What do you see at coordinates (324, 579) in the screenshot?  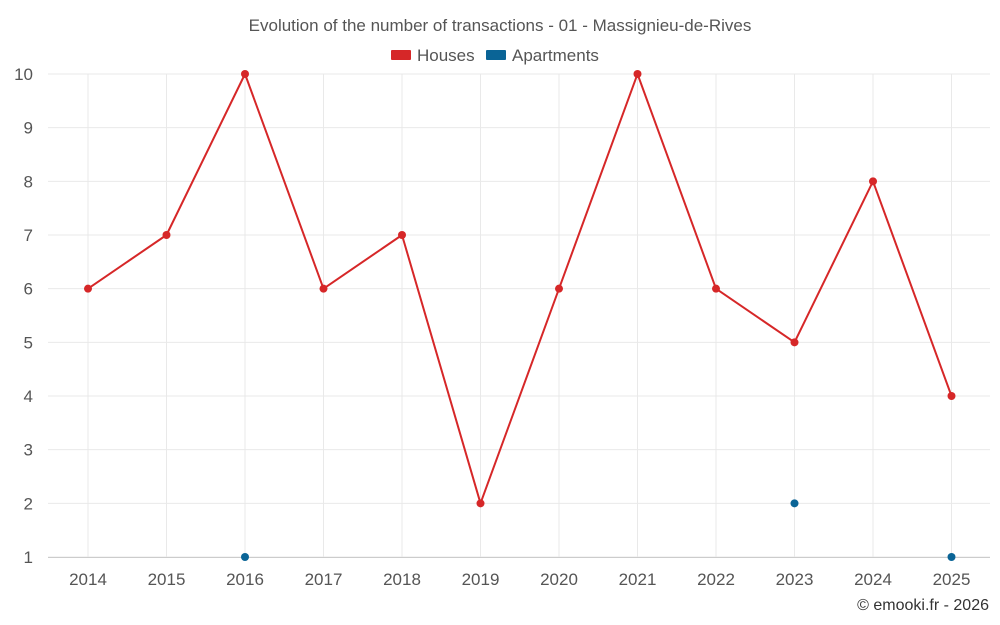 I see `x-tick-label: 2017` at bounding box center [324, 579].